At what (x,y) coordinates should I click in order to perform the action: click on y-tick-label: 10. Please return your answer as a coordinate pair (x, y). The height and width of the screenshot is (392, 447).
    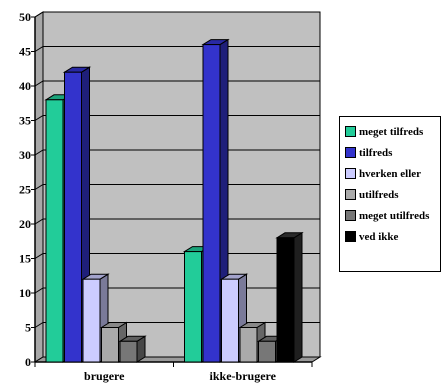
    Looking at the image, I should click on (25, 293).